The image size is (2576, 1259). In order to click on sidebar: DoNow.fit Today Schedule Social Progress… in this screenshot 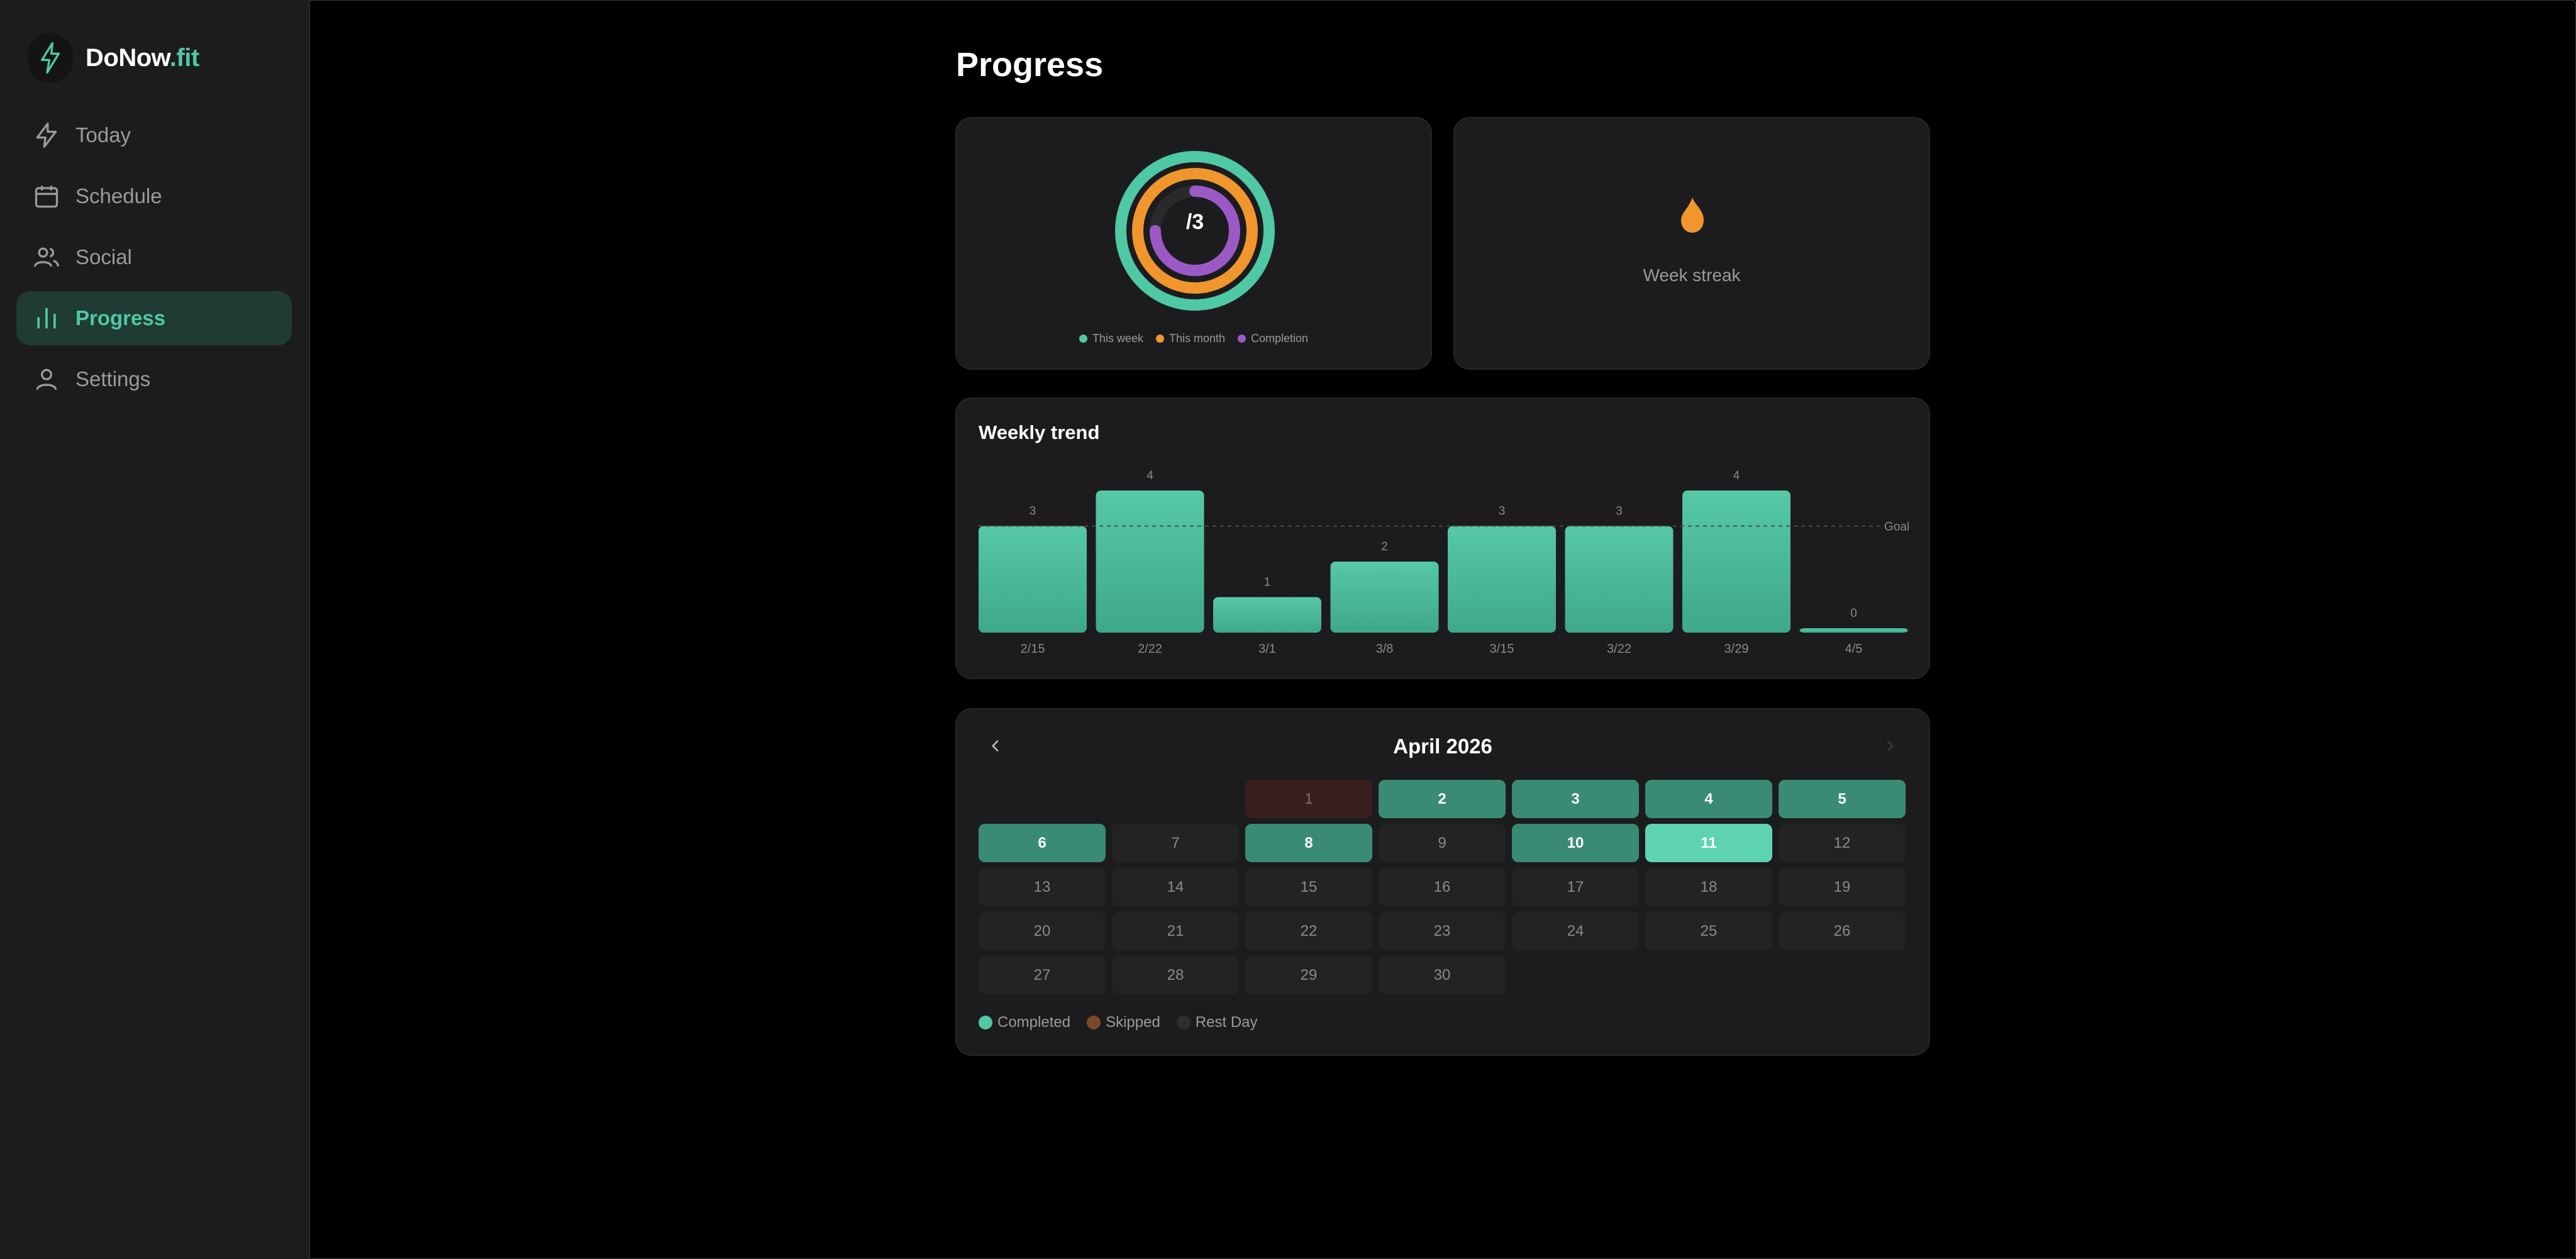, I will do `click(155, 629)`.